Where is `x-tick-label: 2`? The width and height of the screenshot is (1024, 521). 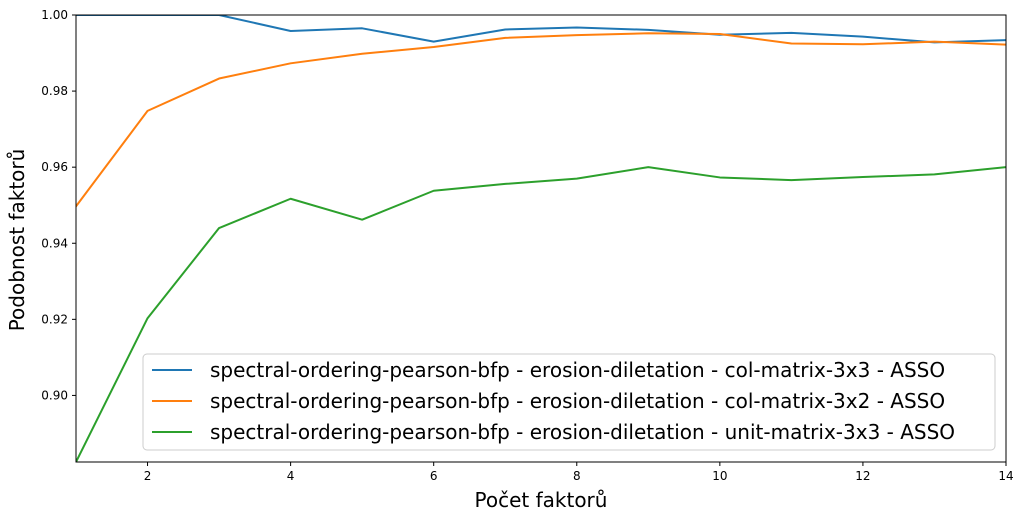 x-tick-label: 2 is located at coordinates (148, 476).